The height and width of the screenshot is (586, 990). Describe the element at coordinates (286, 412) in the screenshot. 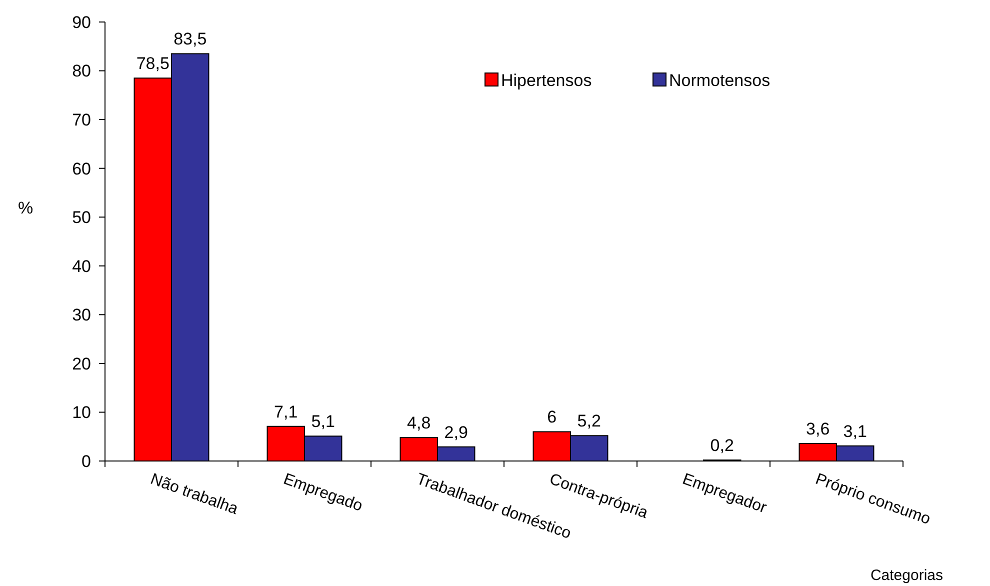

I see `data-label: 7,1` at that location.